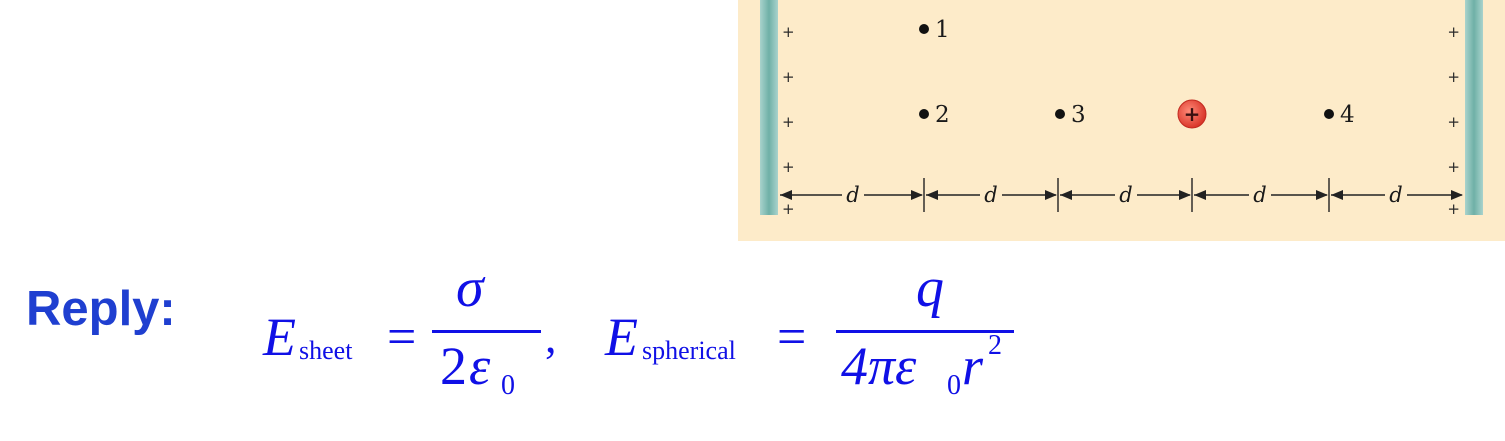  Describe the element at coordinates (279, 337) in the screenshot. I see `eq1-lhs: E` at that location.